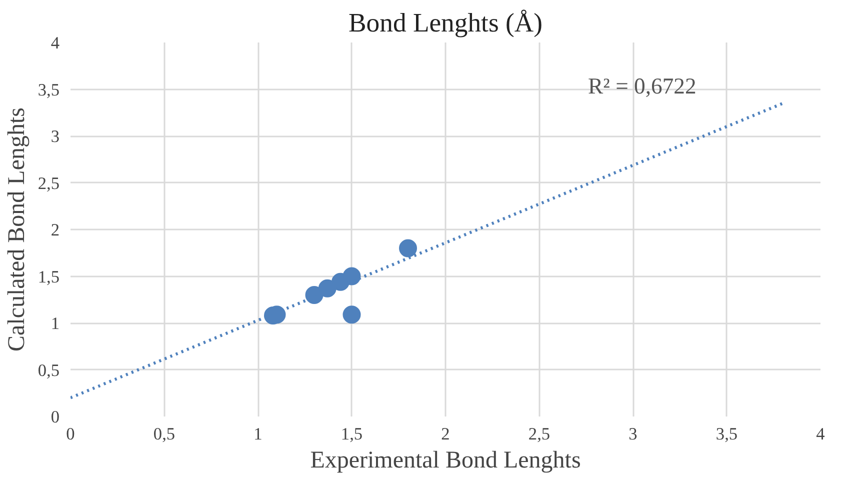  I want to click on y-axis-title: Calculated Bond Lenghts, so click(17, 230).